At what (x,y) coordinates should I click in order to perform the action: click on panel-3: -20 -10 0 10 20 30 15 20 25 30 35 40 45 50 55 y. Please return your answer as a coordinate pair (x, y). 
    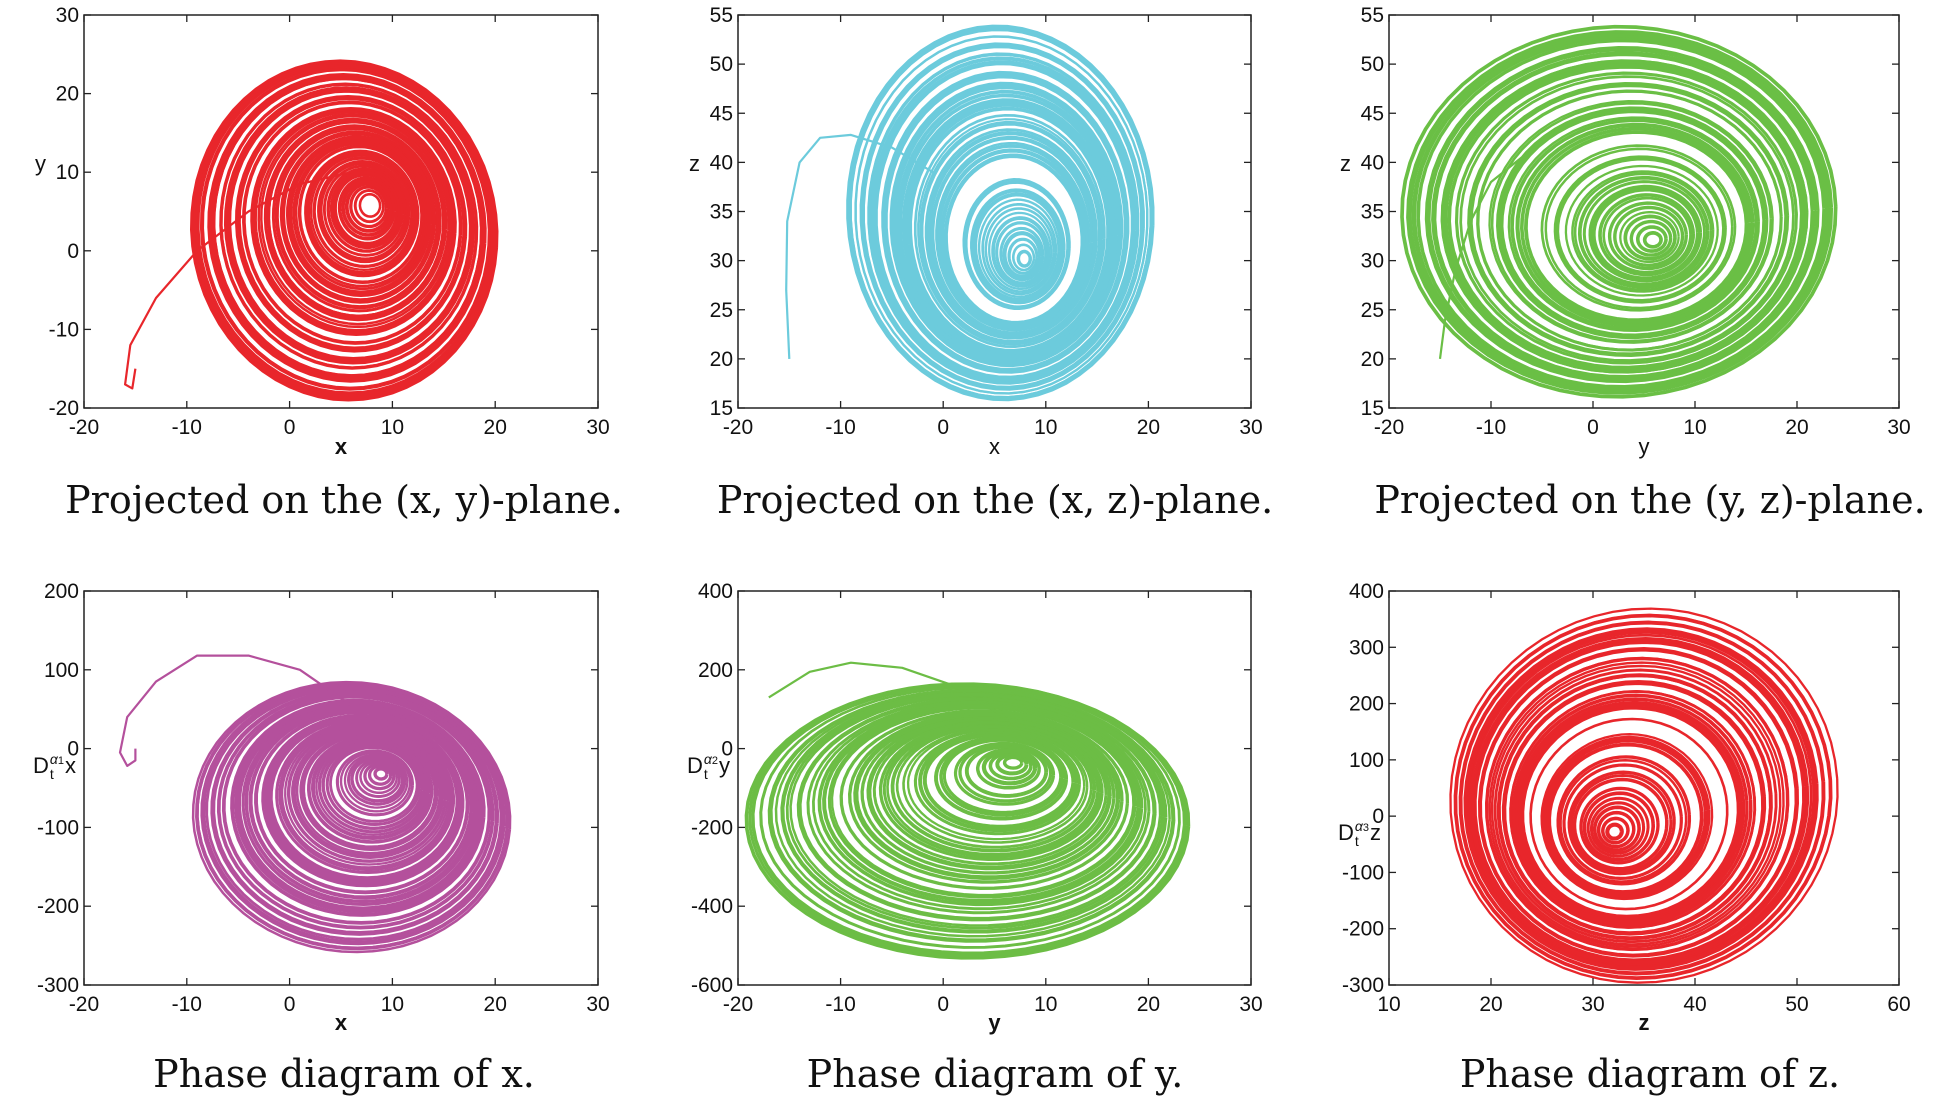
    Looking at the image, I should click on (1636, 231).